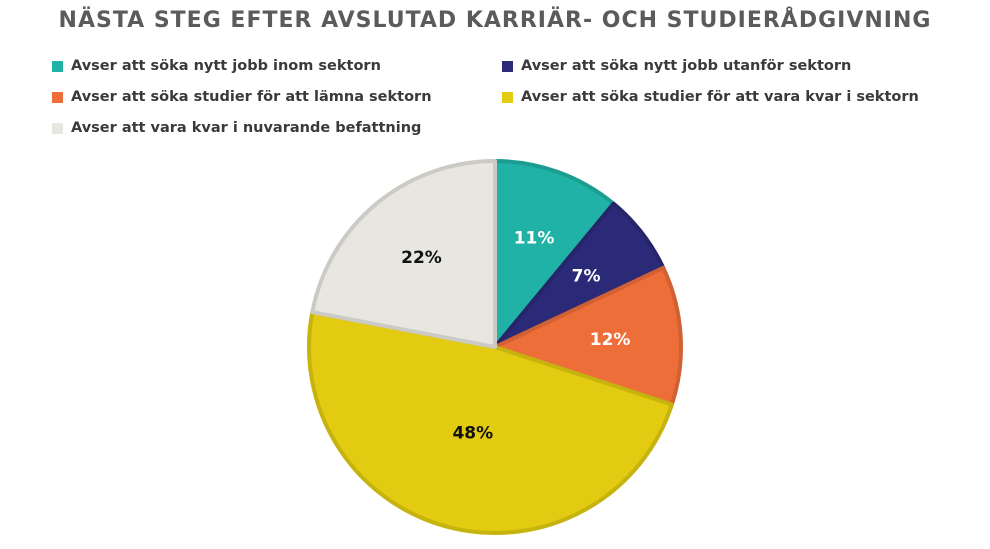  I want to click on legend-label: Avser att söka nytt jobb inom sektorn, so click(226, 66).